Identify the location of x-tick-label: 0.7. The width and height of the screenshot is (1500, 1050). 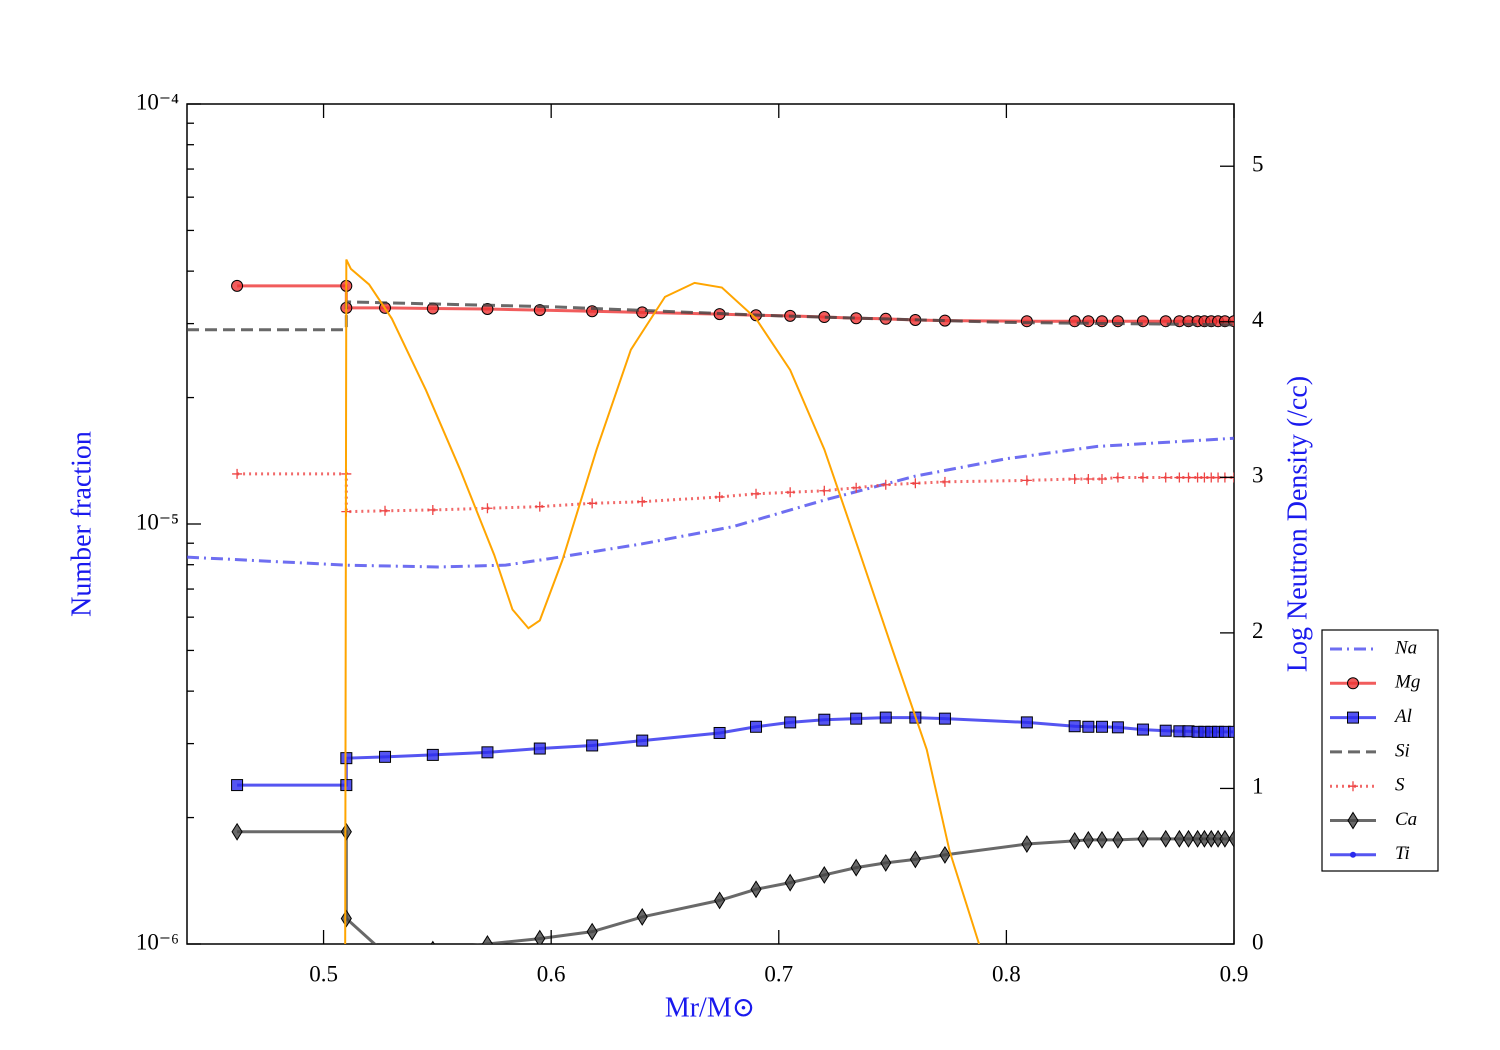
(778, 973).